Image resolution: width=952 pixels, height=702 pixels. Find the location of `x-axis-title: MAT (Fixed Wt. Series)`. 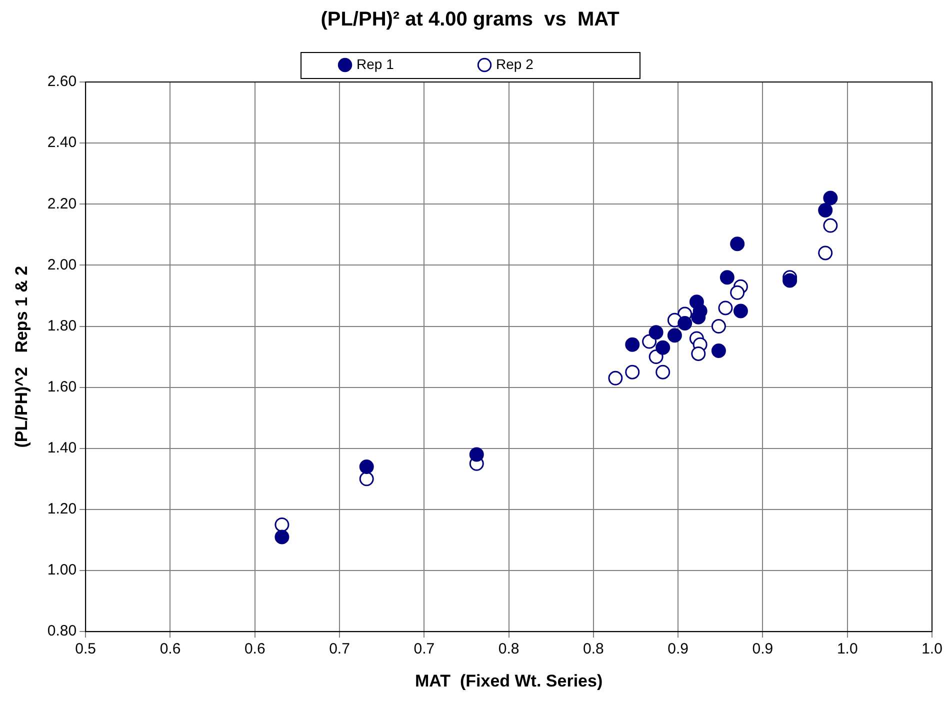

x-axis-title: MAT (Fixed Wt. Series) is located at coordinates (508, 680).